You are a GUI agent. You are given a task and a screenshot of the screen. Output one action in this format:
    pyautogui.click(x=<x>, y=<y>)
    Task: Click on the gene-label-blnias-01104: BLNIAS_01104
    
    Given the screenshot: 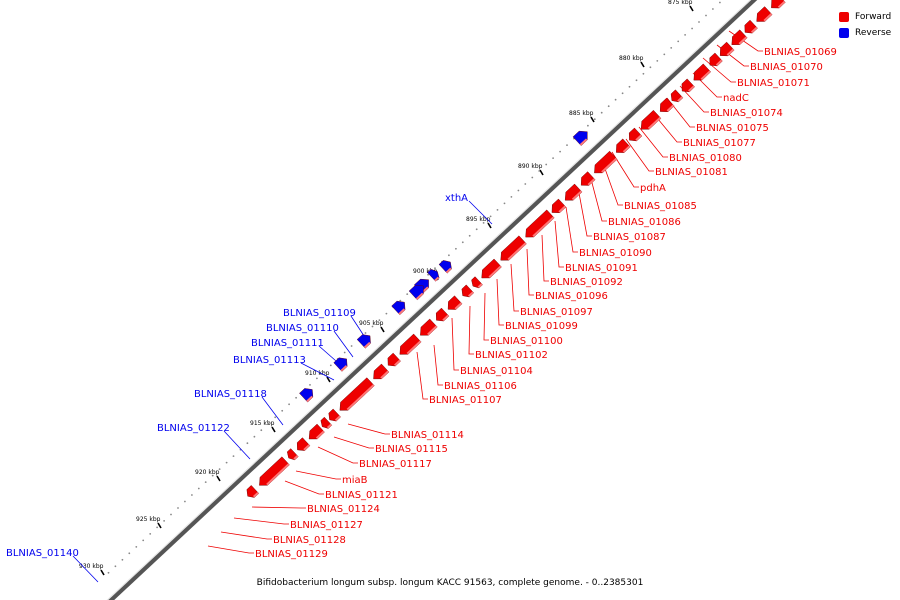 What is the action you would take?
    pyautogui.click(x=496, y=371)
    